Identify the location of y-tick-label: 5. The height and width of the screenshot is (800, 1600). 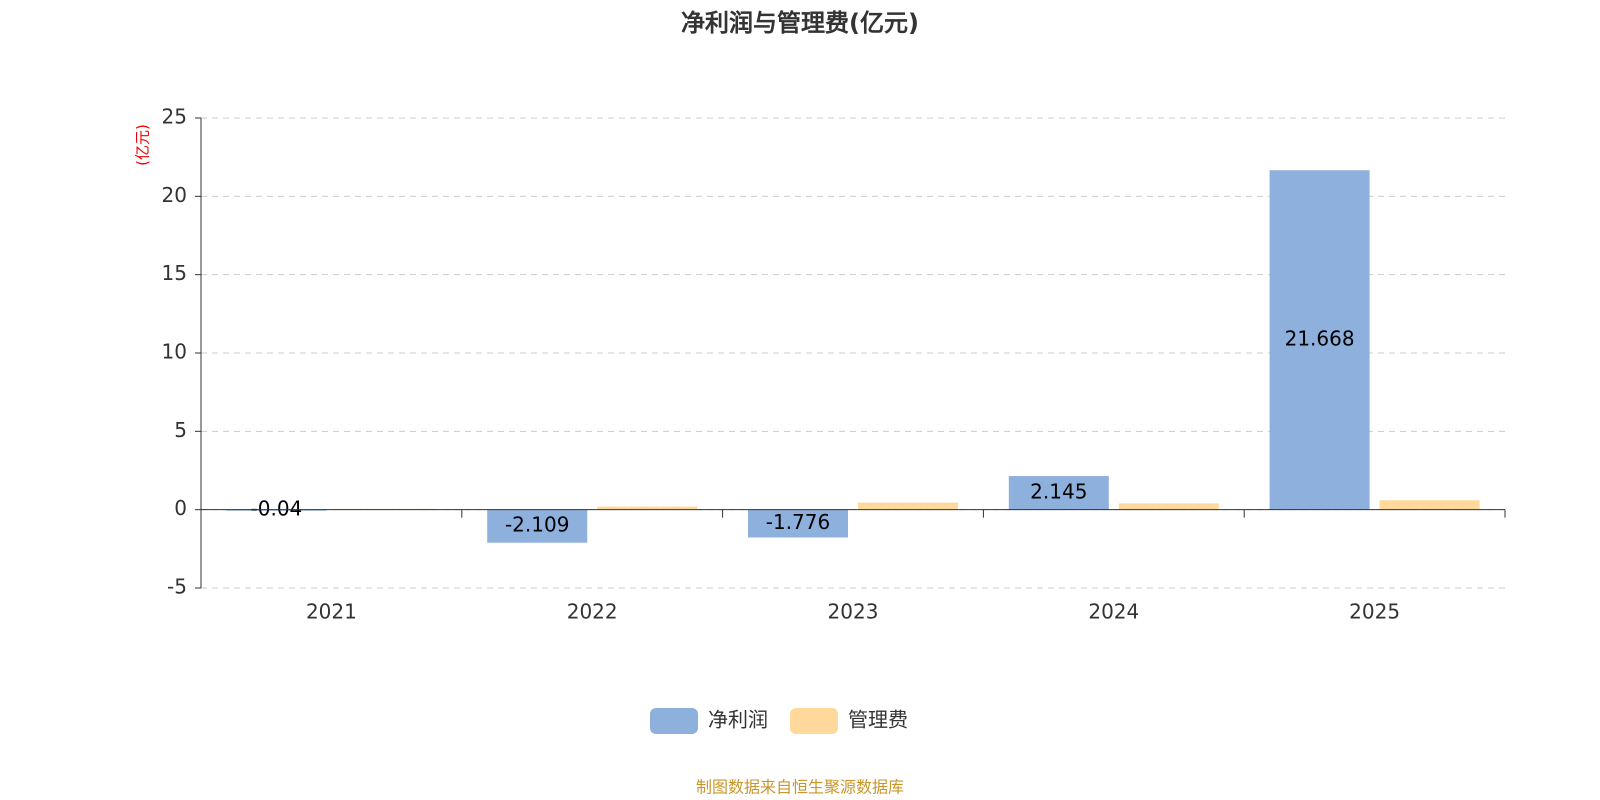
(180, 430).